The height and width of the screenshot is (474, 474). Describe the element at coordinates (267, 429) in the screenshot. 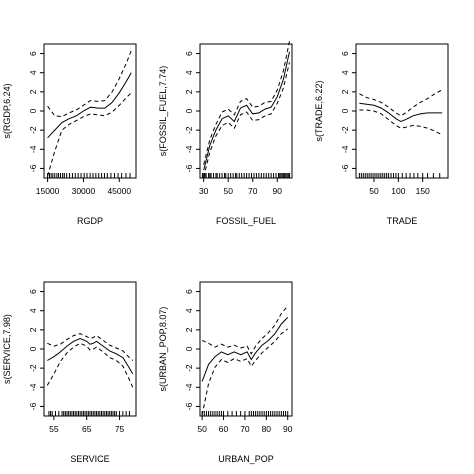

I see `x-tick-label: 80` at that location.